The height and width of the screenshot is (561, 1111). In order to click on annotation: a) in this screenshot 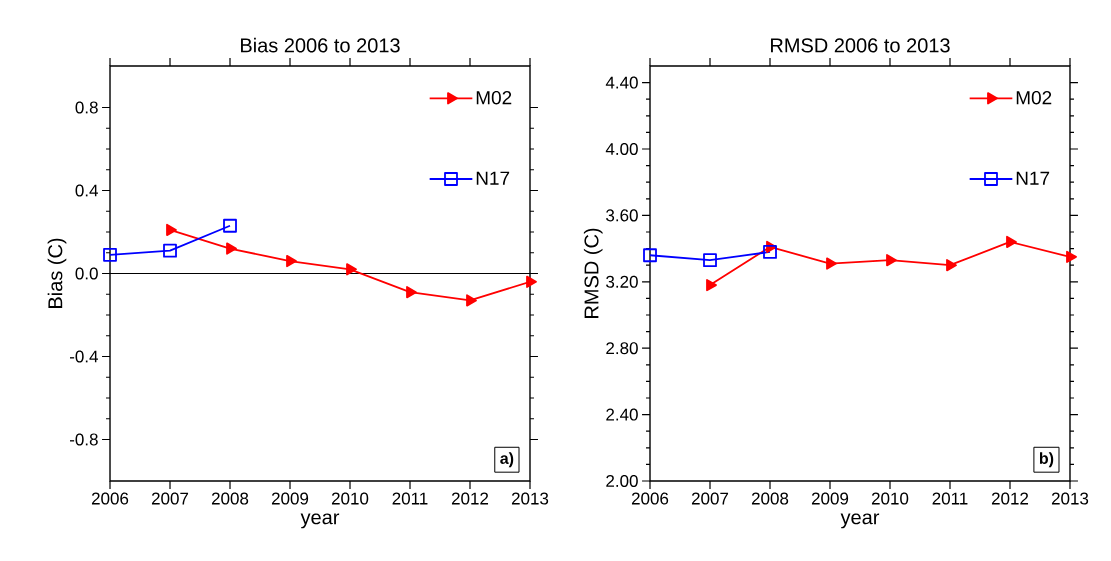, I will do `click(507, 460)`.